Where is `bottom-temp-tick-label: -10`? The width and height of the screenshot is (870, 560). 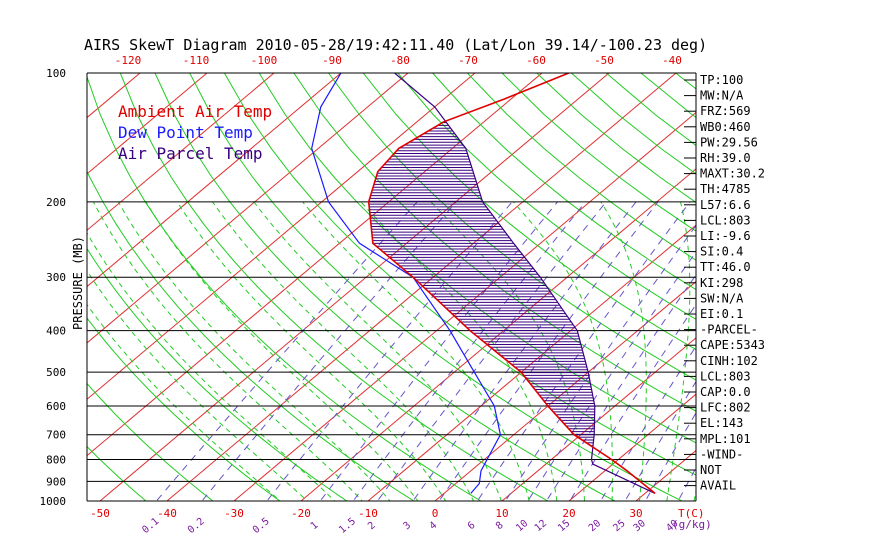 bottom-temp-tick-label: -10 is located at coordinates (368, 513).